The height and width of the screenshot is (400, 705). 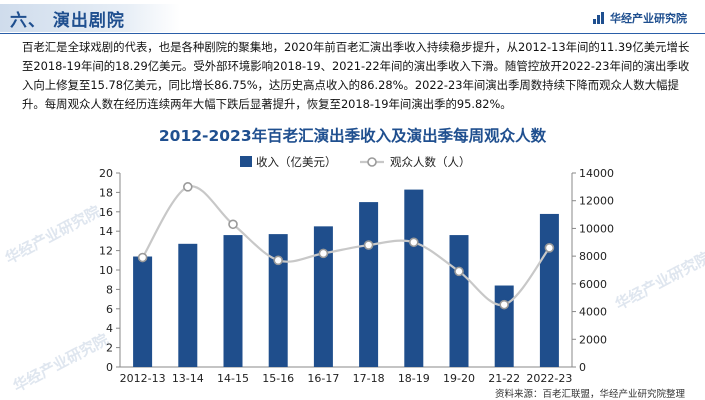 I want to click on x-tick-label: 14-15, so click(x=233, y=378).